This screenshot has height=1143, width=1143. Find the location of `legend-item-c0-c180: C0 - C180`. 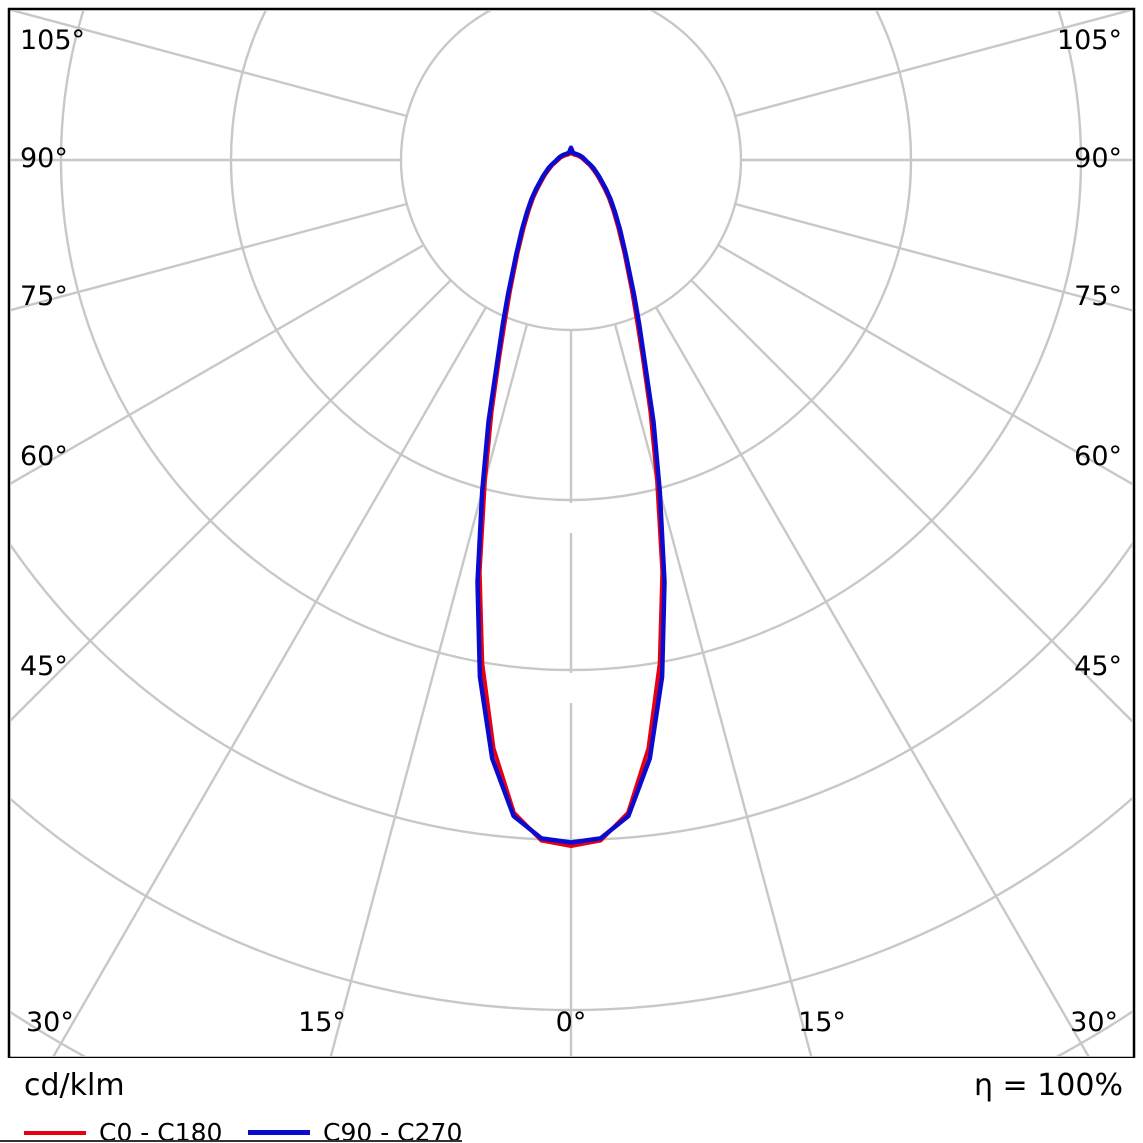

legend-item-c0-c180: C0 - C180 is located at coordinates (123, 1130).